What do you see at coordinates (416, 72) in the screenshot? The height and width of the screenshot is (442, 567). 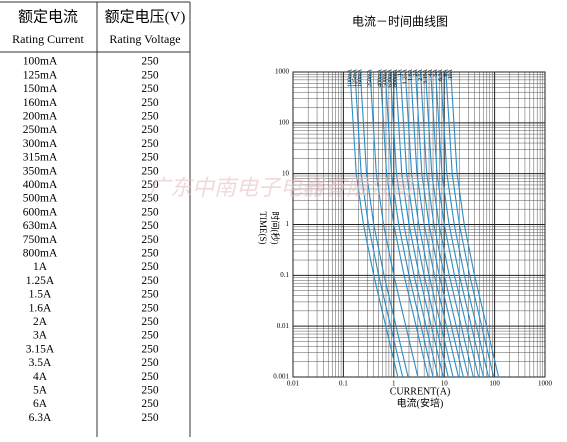 I see `legend-label: 2A` at bounding box center [416, 72].